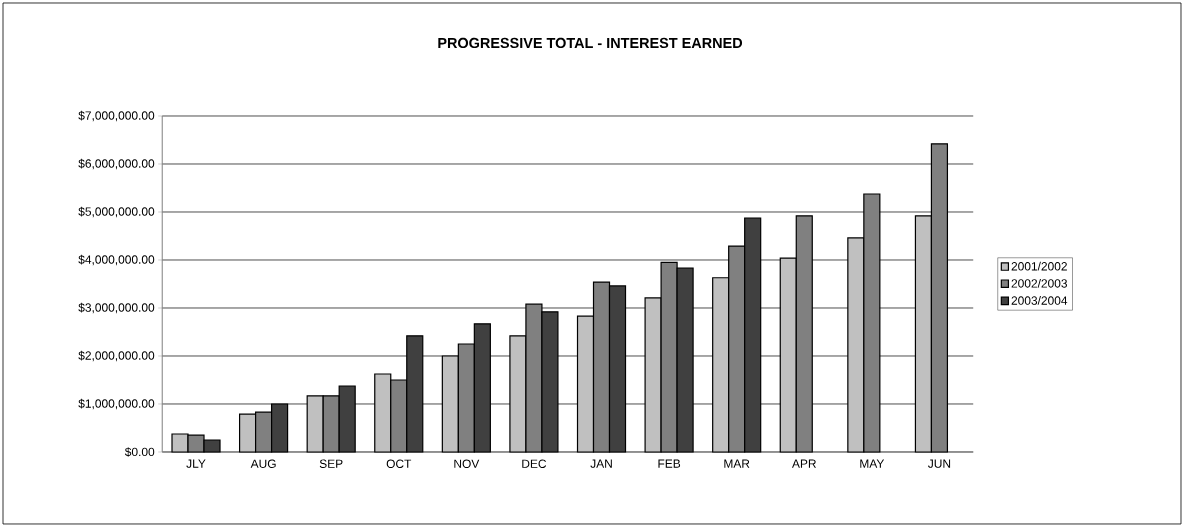  I want to click on x-tick-label: JUN, so click(939, 463).